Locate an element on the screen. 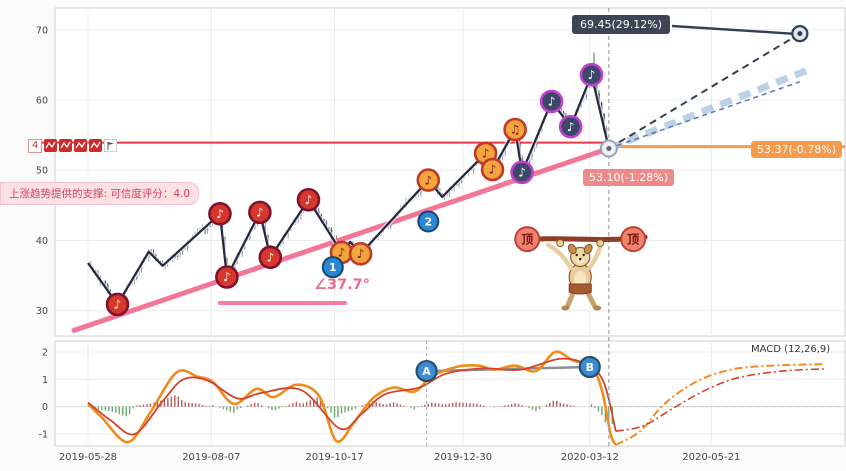 The width and height of the screenshot is (846, 471). signal-line is located at coordinates (352, 396).